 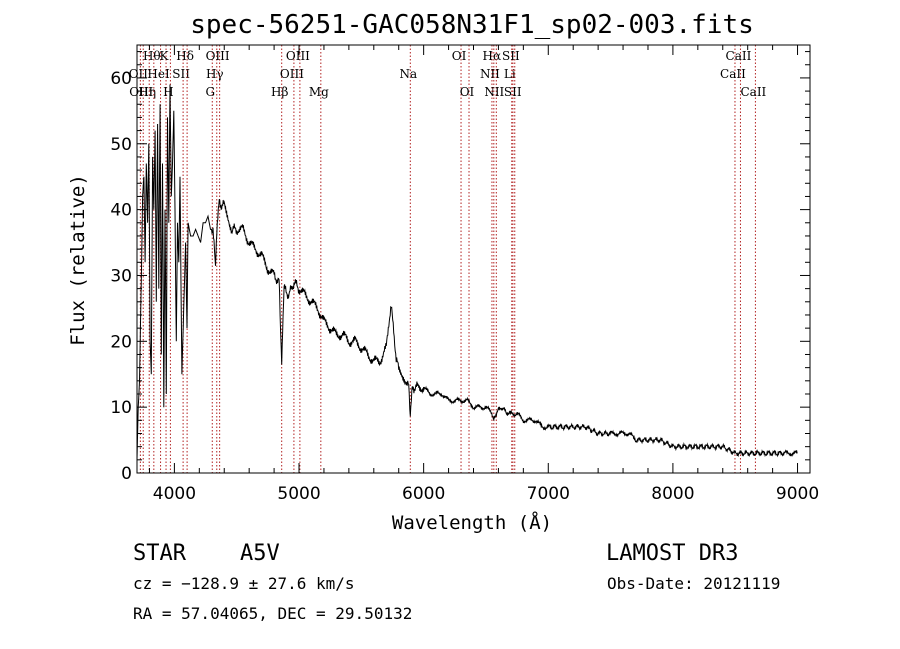 What do you see at coordinates (210, 92) in the screenshot?
I see `line-marker-label: G` at bounding box center [210, 92].